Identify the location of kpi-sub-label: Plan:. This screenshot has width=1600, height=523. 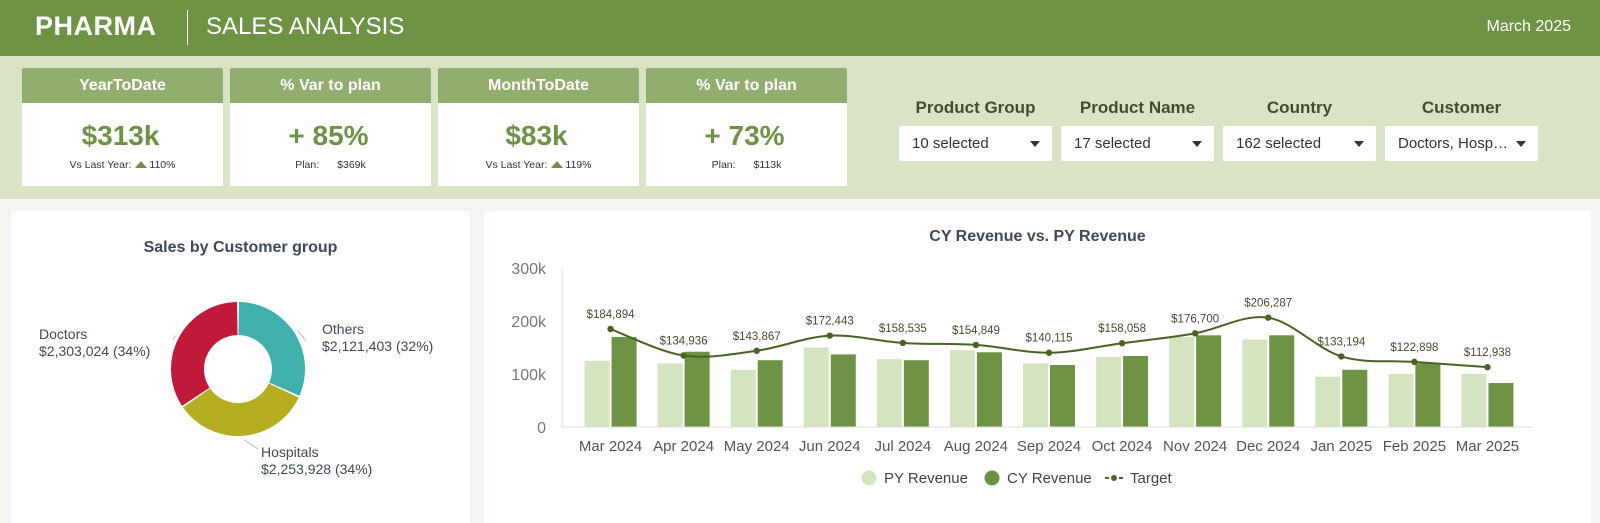
(723, 165).